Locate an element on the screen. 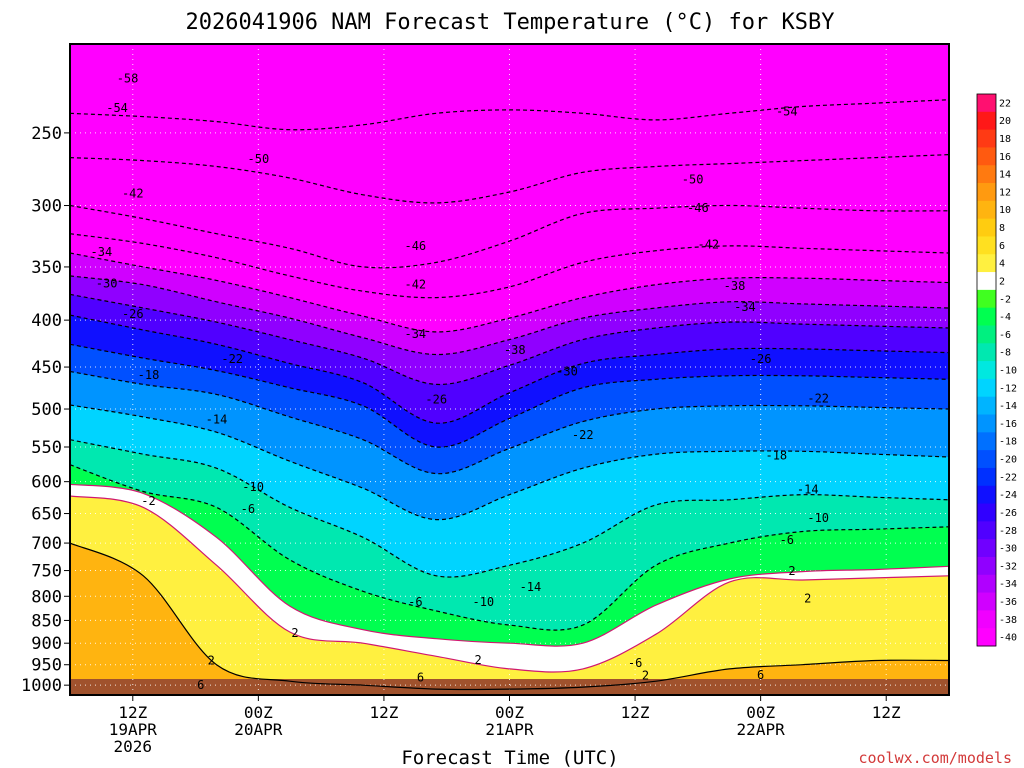 This screenshot has width=1024, height=768. colorbar-label: 20 is located at coordinates (1005, 121).